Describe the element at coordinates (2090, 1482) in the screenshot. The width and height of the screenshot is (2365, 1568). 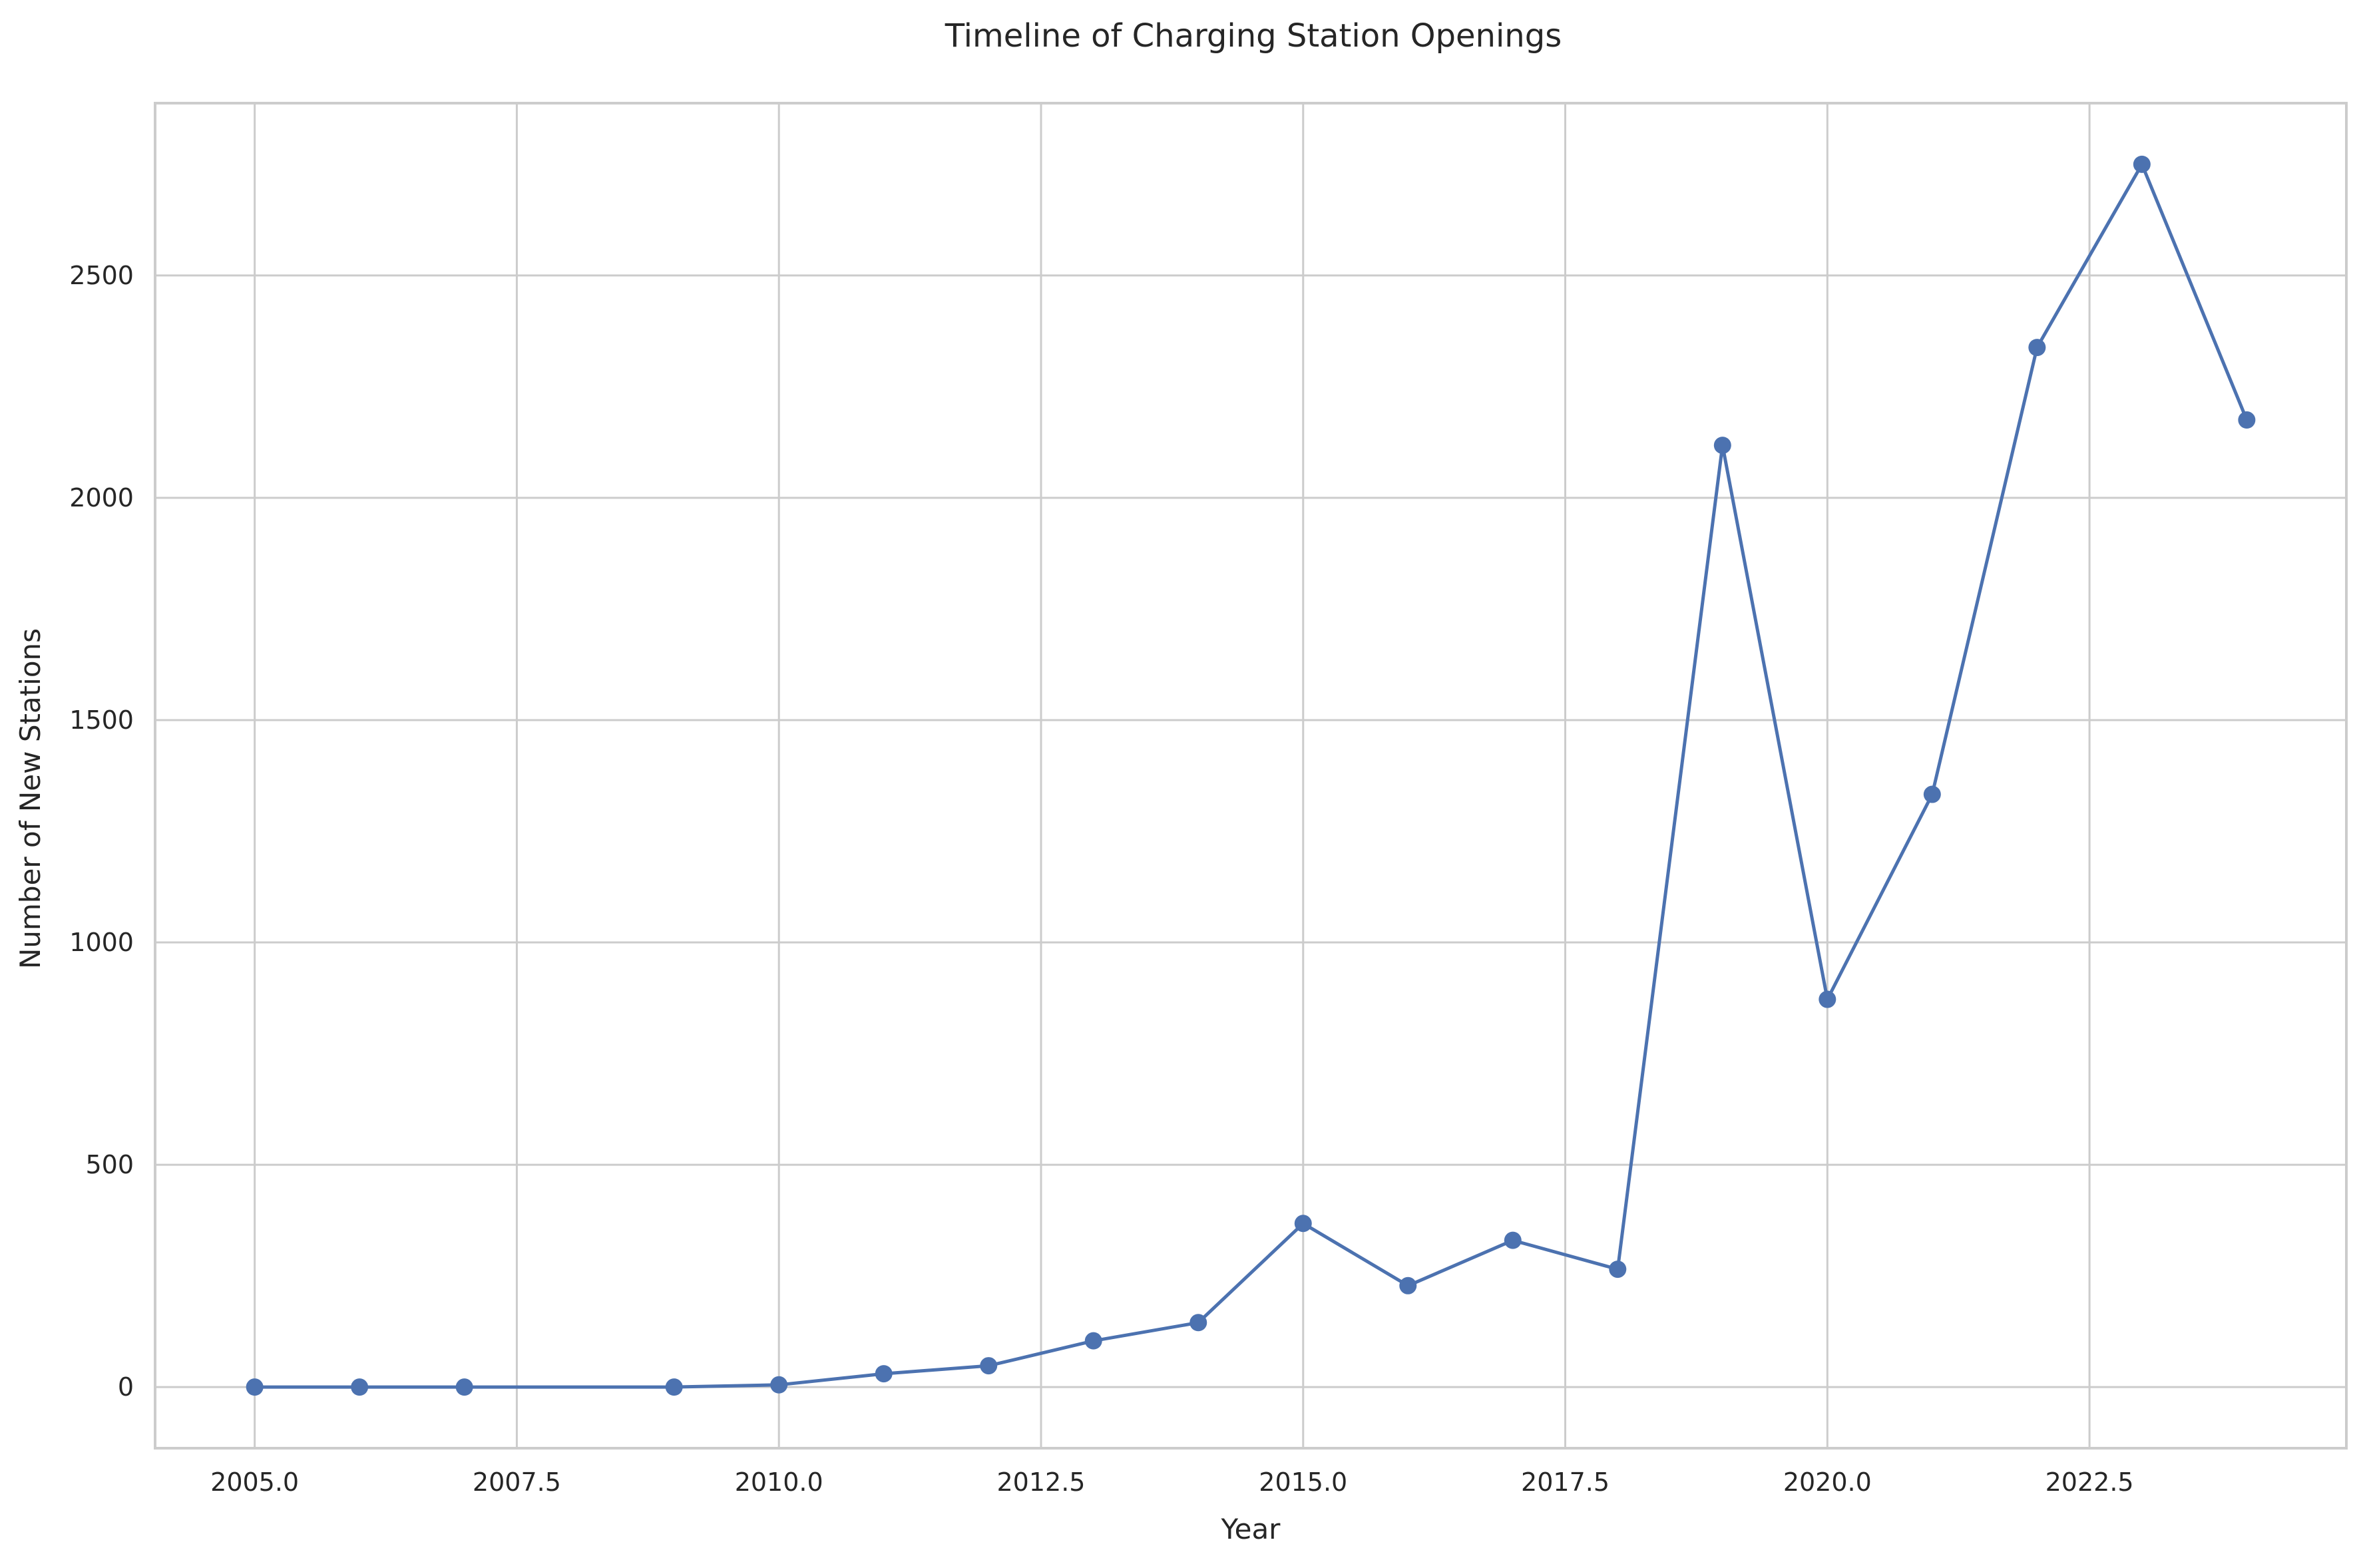
I see `x-tick-label: 2022.5` at that location.